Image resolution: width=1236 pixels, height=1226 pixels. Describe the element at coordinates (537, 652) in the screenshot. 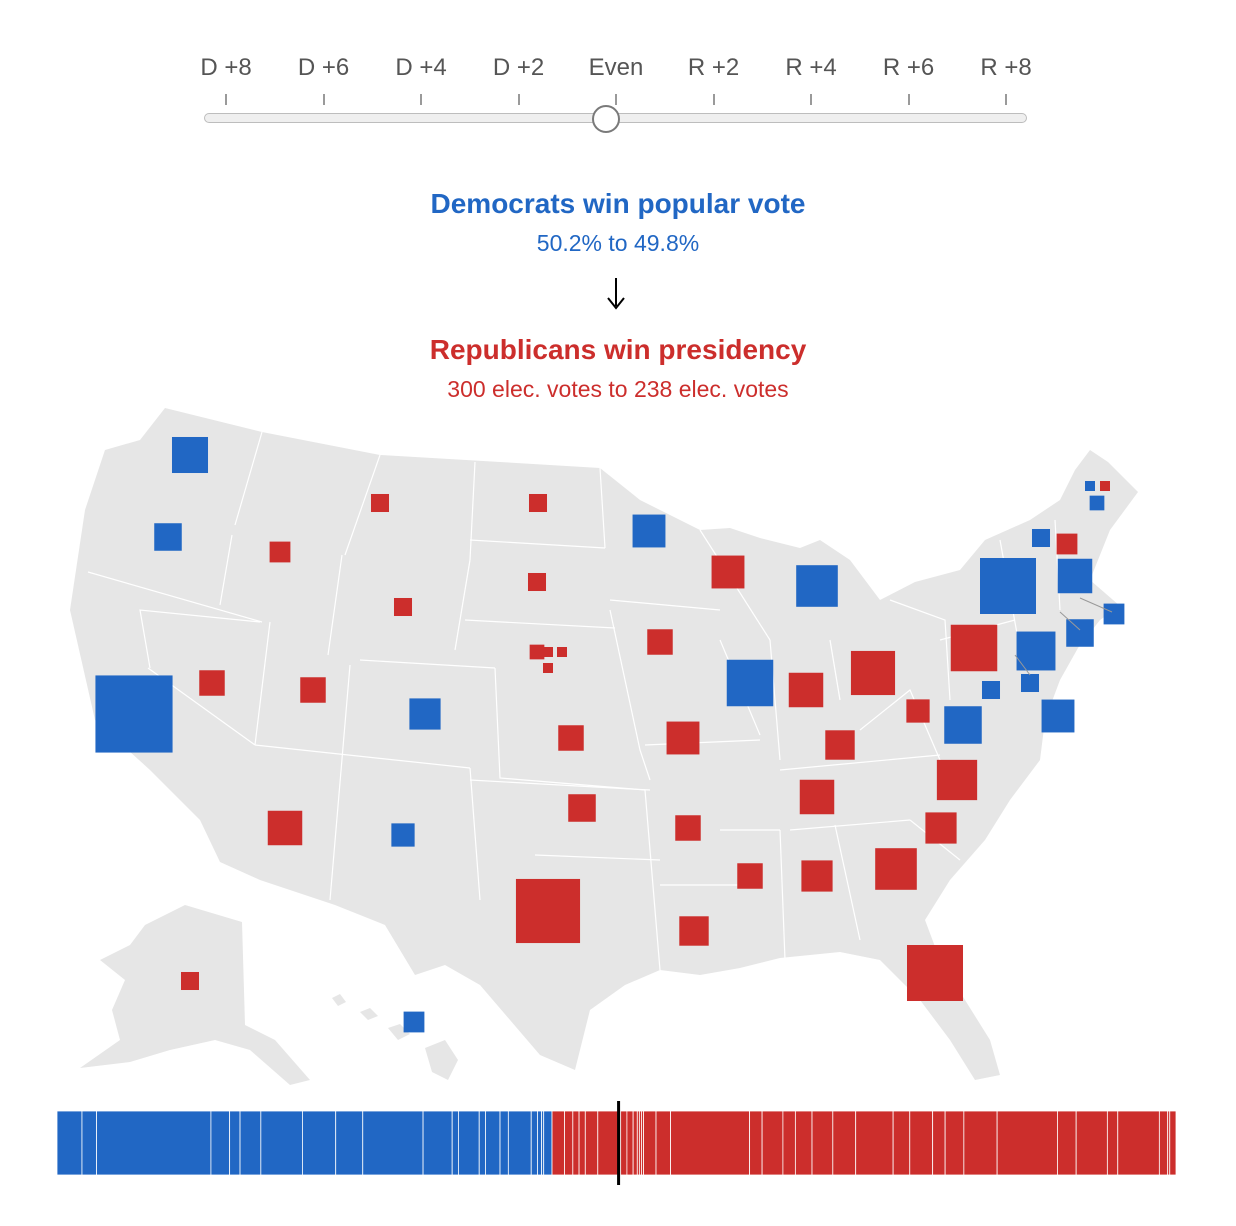

I see `state-square-ne` at that location.